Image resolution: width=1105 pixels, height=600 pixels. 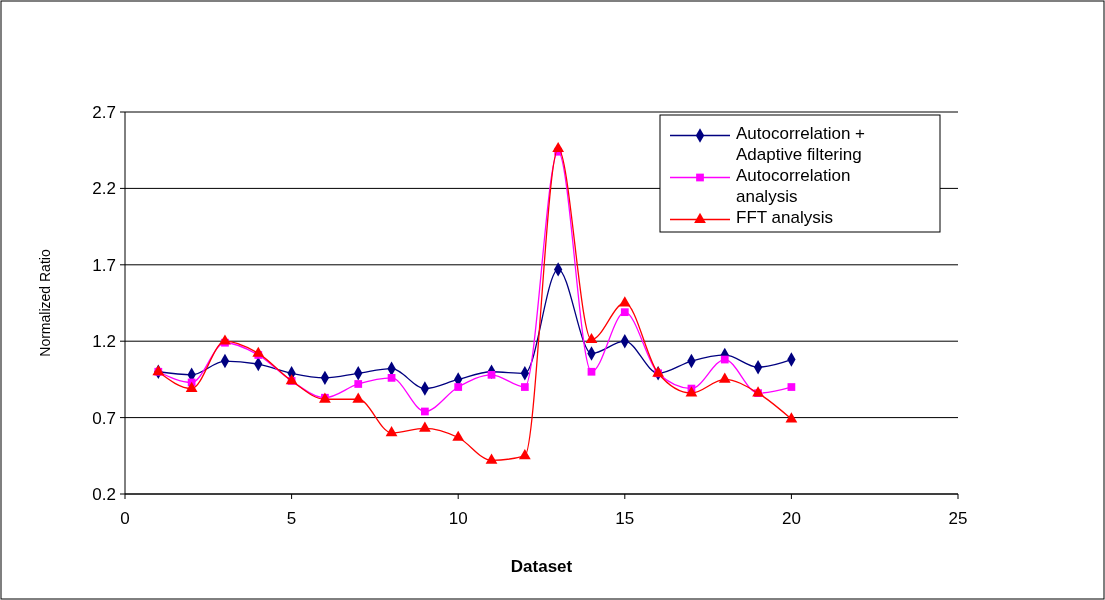 What do you see at coordinates (104, 112) in the screenshot?
I see `y-tick-label: 2.7` at bounding box center [104, 112].